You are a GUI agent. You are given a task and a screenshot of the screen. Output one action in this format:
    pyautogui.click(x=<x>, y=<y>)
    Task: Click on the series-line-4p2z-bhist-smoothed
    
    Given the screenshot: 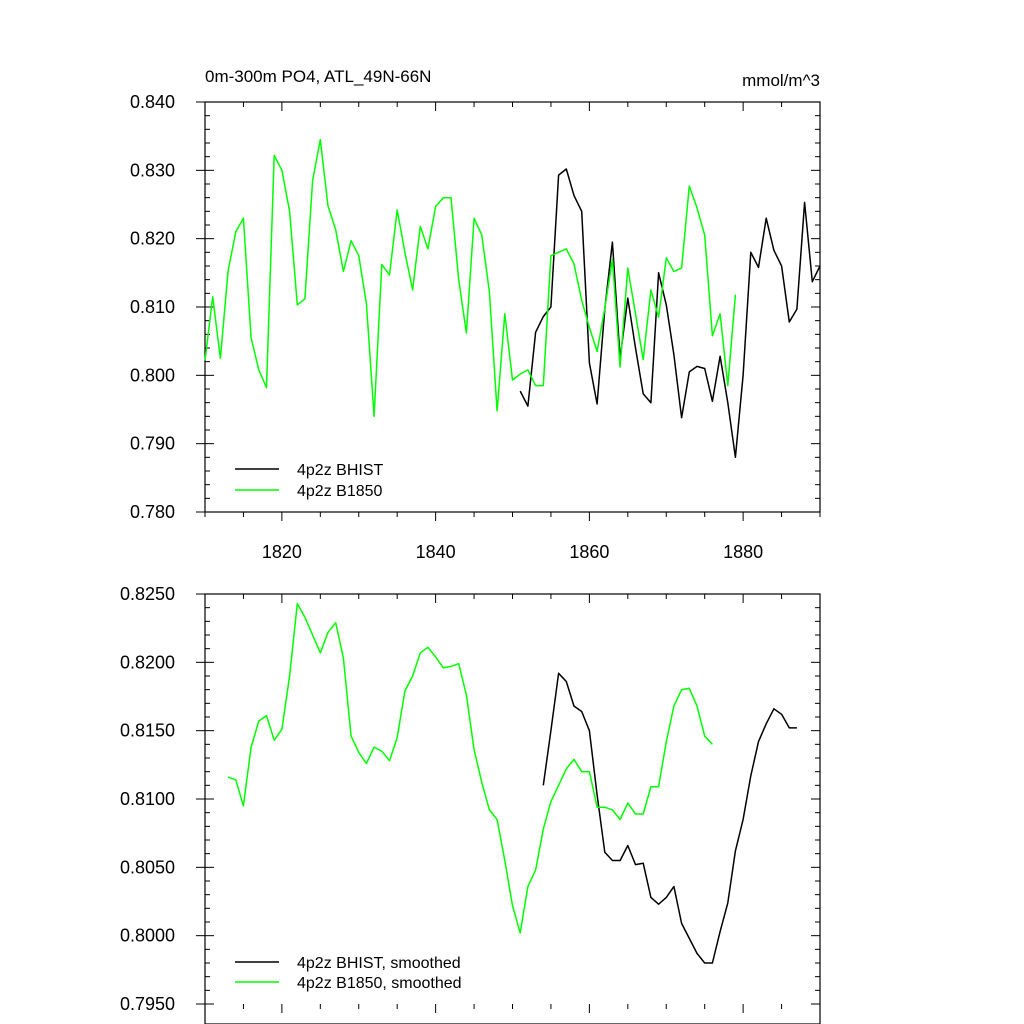 What is the action you would take?
    pyautogui.click(x=669, y=818)
    